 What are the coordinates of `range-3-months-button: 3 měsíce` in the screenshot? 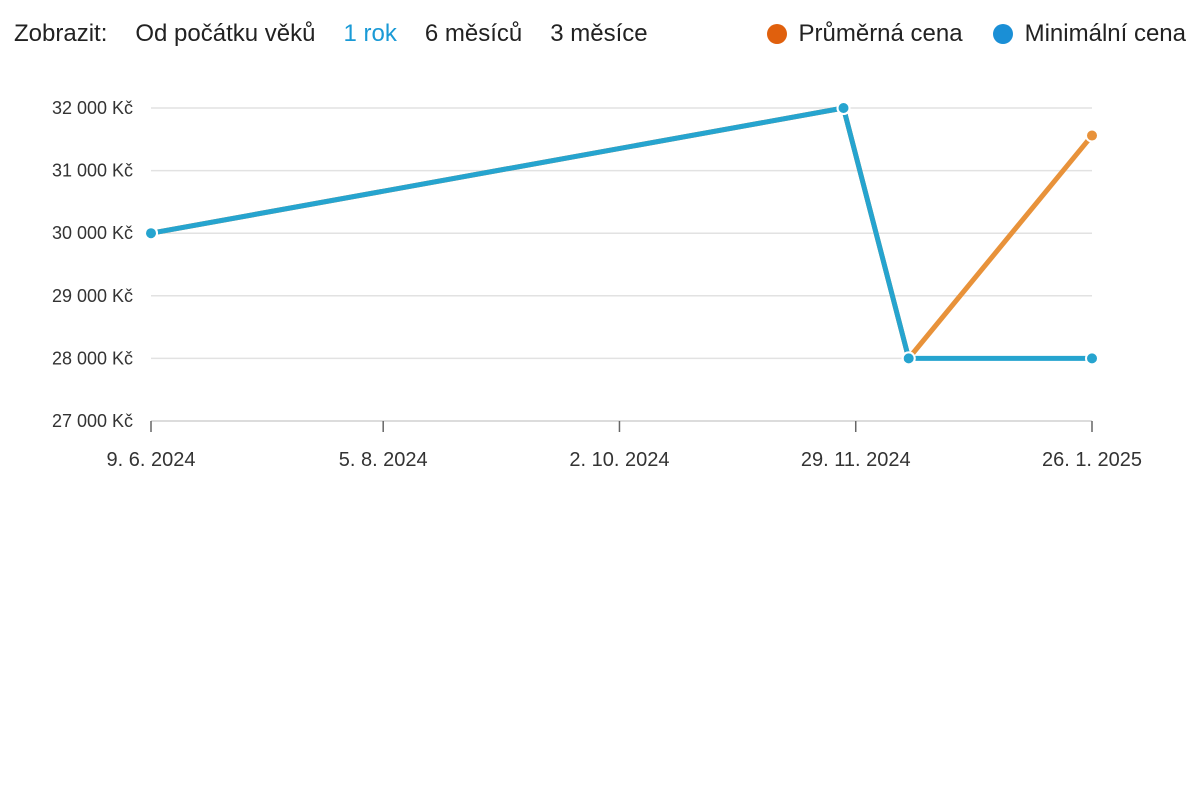 It's located at (599, 33).